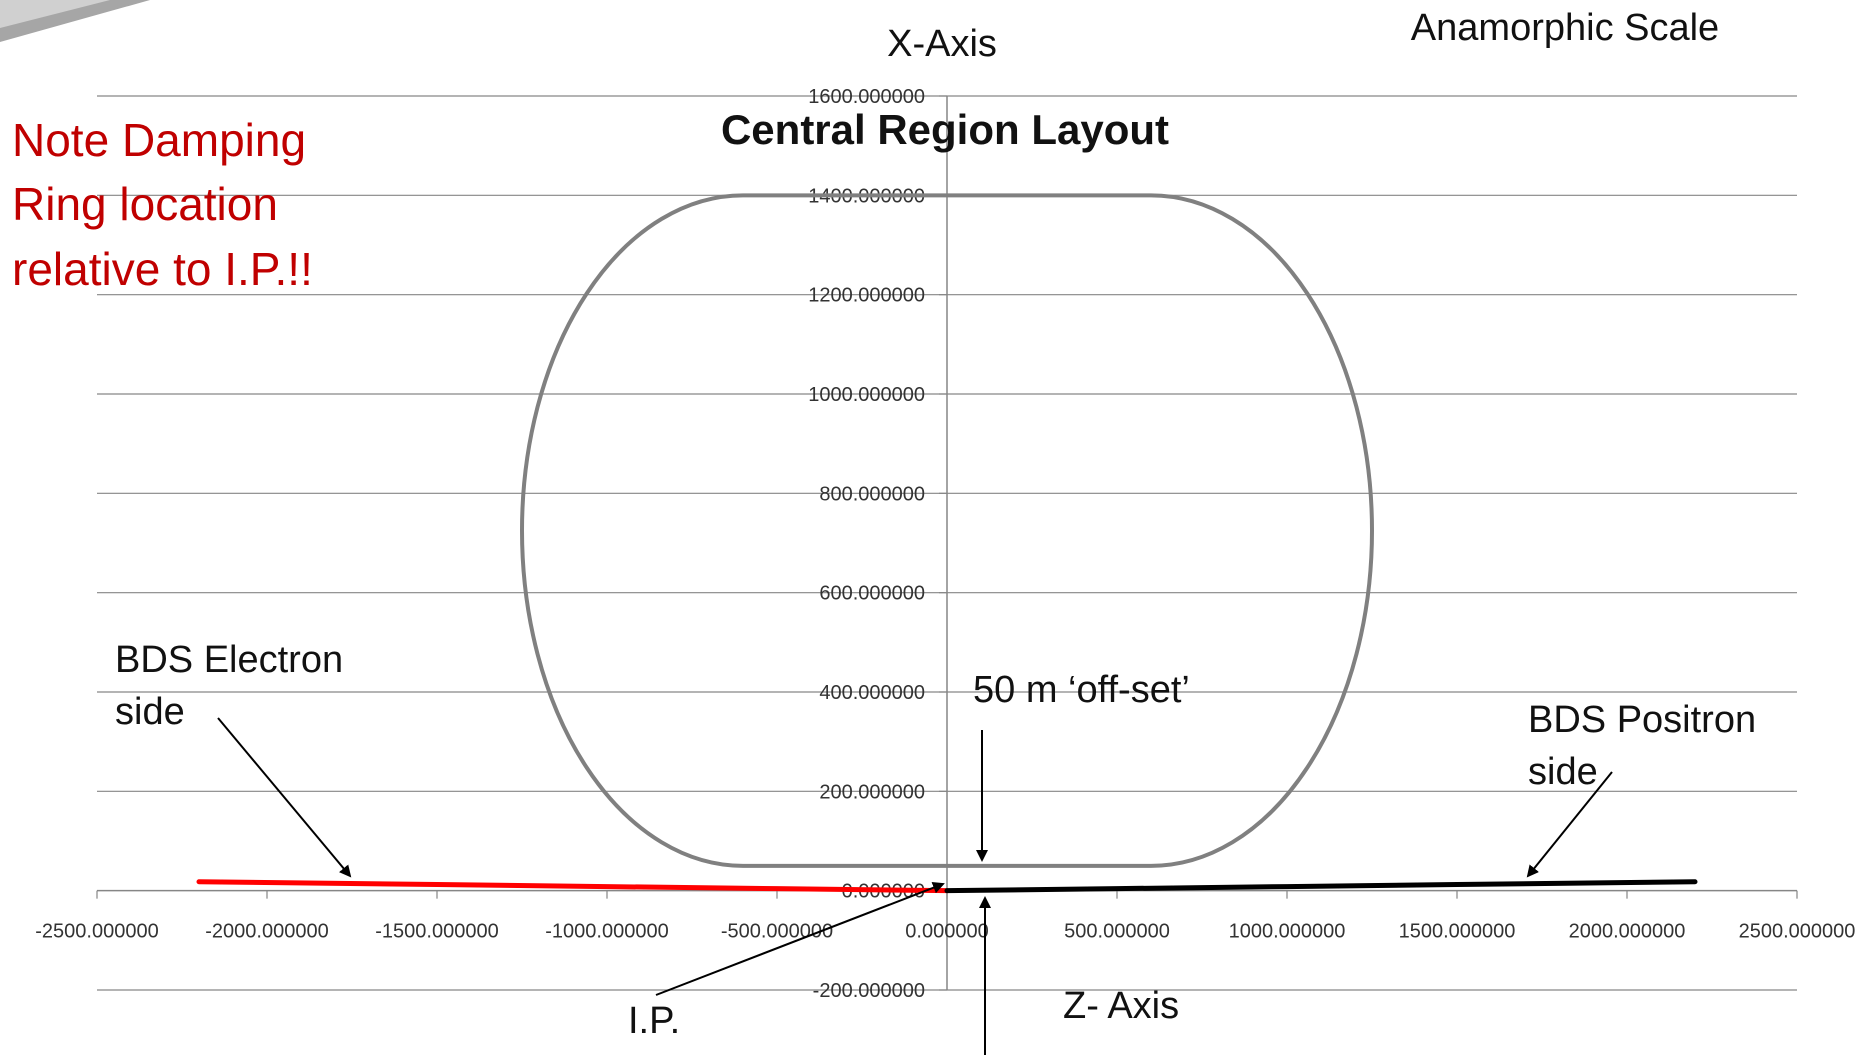 This screenshot has height=1055, width=1868. What do you see at coordinates (1287, 932) in the screenshot?
I see `x-tick-label-7: 1000.000000` at bounding box center [1287, 932].